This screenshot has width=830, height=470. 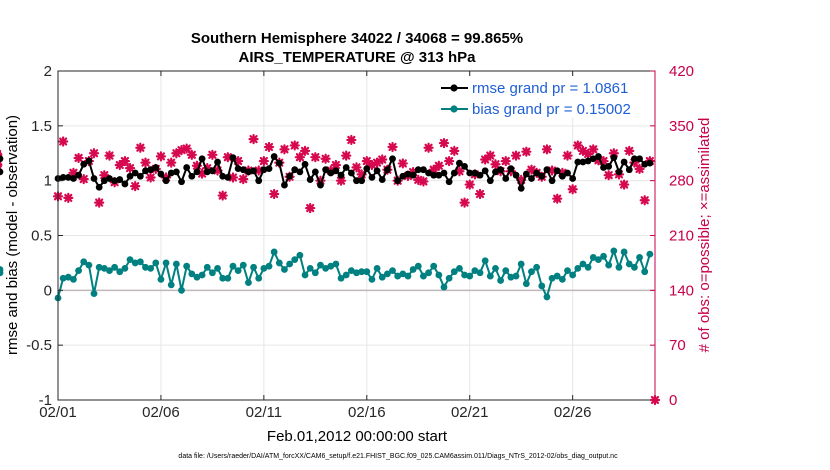 I want to click on x-tick-label: 02/01, so click(x=58, y=412).